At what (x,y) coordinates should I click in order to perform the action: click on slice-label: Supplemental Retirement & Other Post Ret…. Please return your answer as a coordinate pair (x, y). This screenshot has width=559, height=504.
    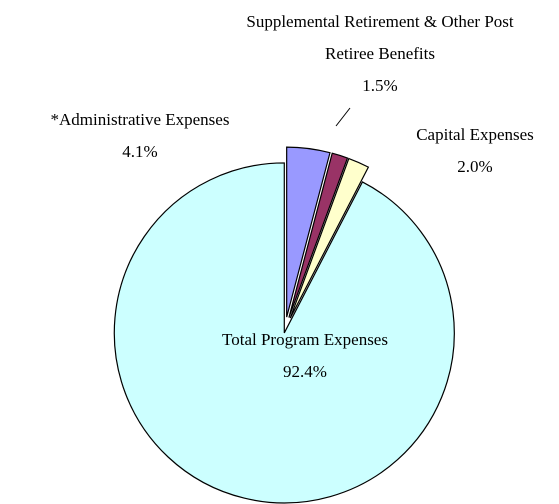
    Looking at the image, I should click on (380, 37).